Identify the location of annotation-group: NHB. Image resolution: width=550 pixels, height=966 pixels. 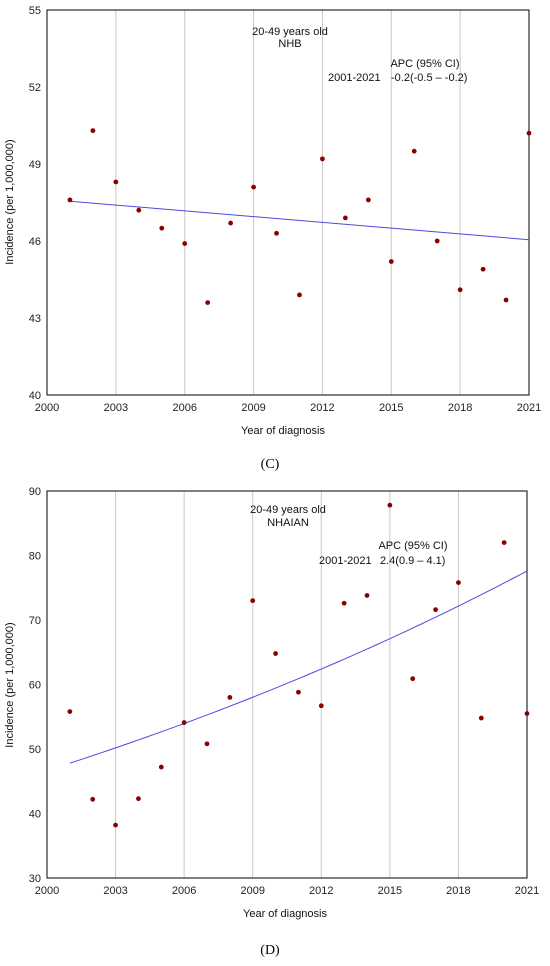
(289, 44).